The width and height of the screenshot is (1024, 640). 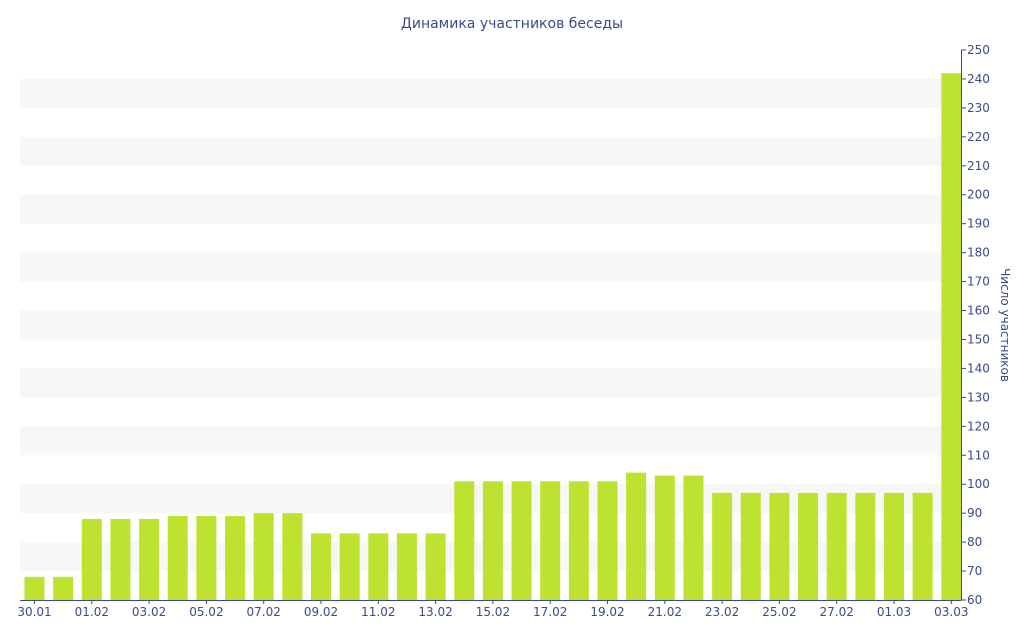 What do you see at coordinates (978, 224) in the screenshot?
I see `y-tick-label: 190` at bounding box center [978, 224].